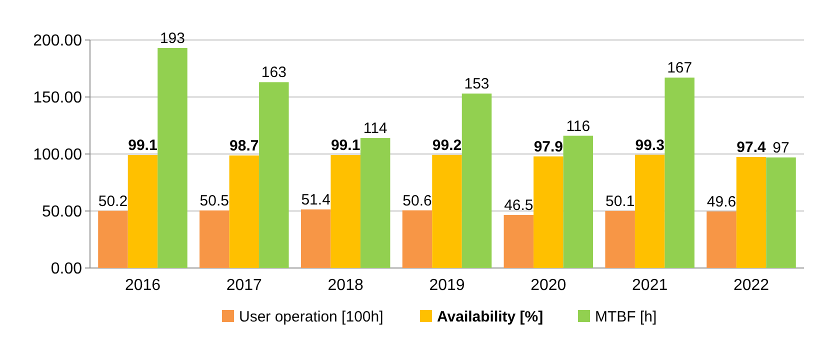  What do you see at coordinates (315, 199) in the screenshot?
I see `data-label: 51.4` at bounding box center [315, 199].